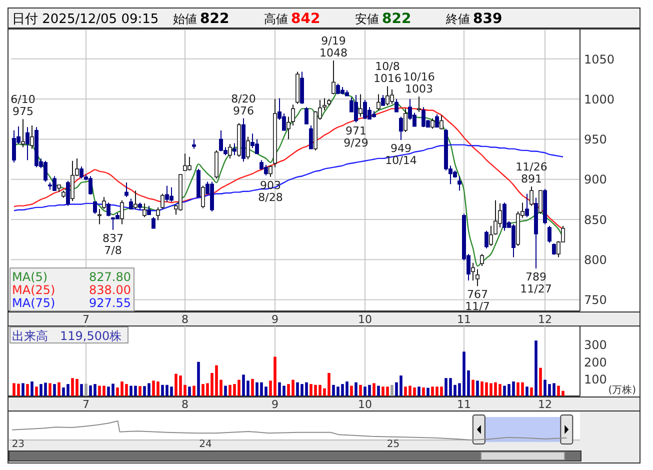 This screenshot has width=653, height=470. What do you see at coordinates (622, 390) in the screenshot?
I see `y-axis-title: (万株)` at bounding box center [622, 390].